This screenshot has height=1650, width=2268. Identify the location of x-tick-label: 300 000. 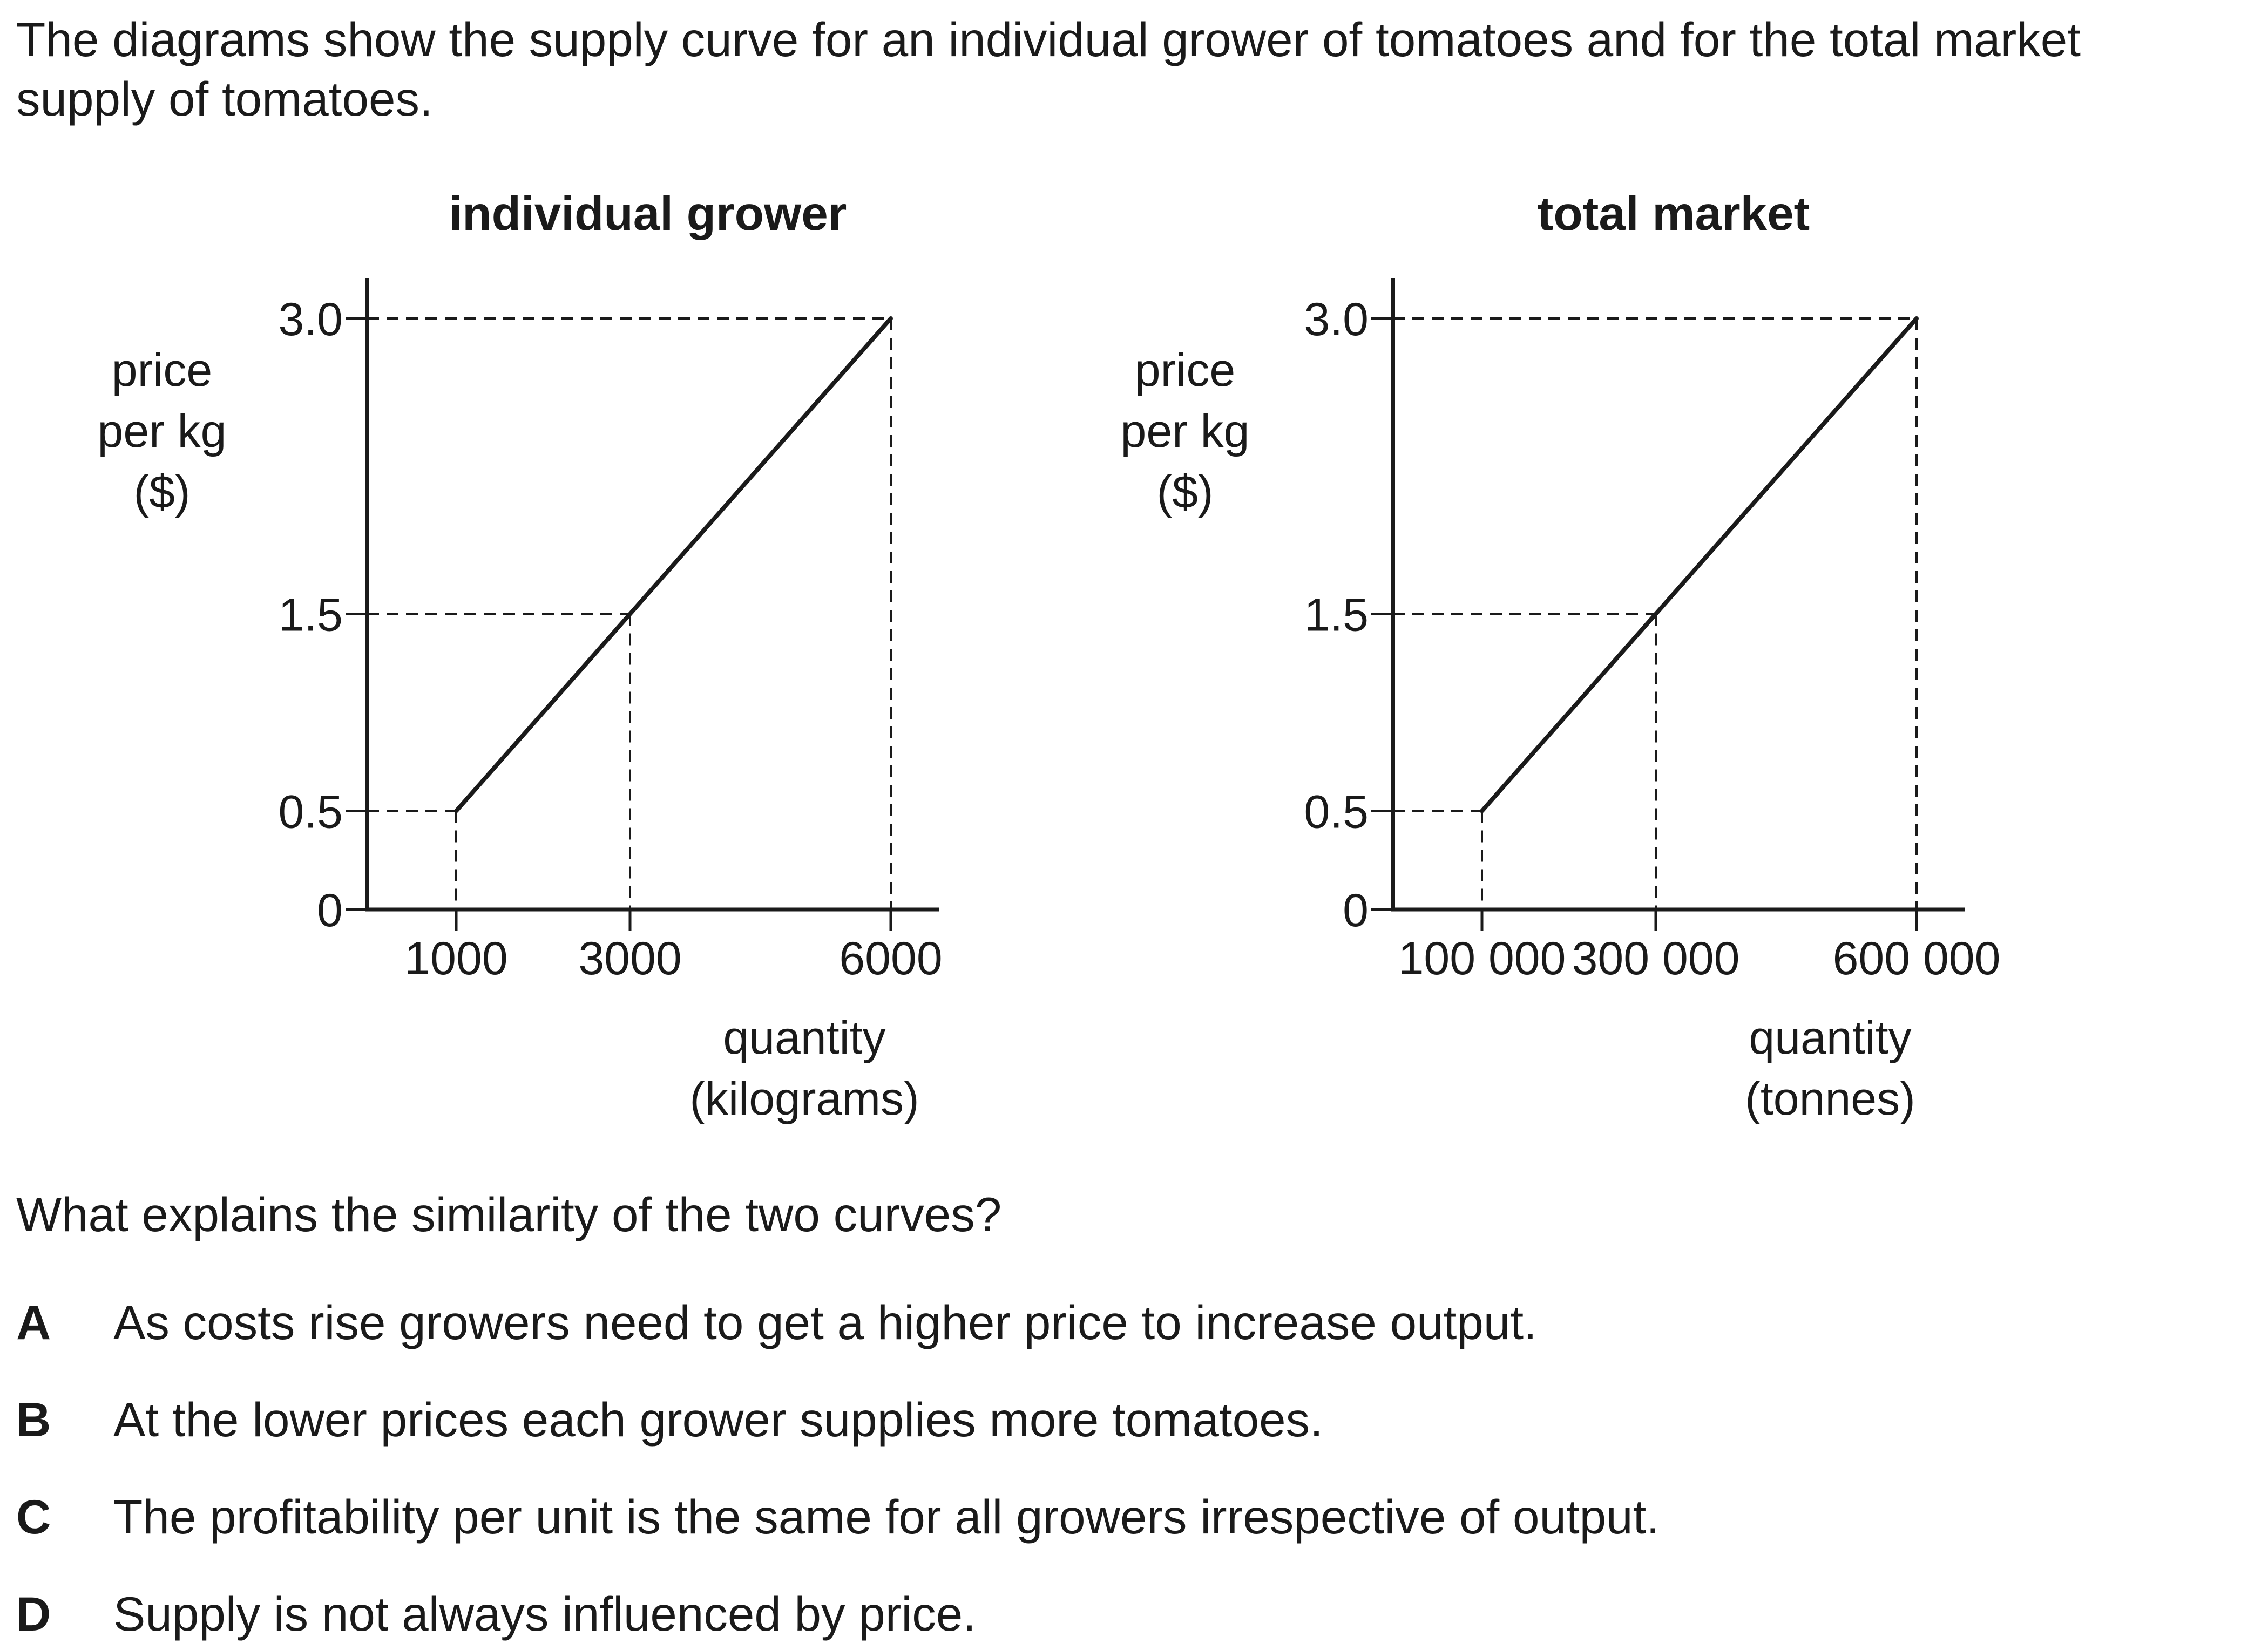
(1656, 959).